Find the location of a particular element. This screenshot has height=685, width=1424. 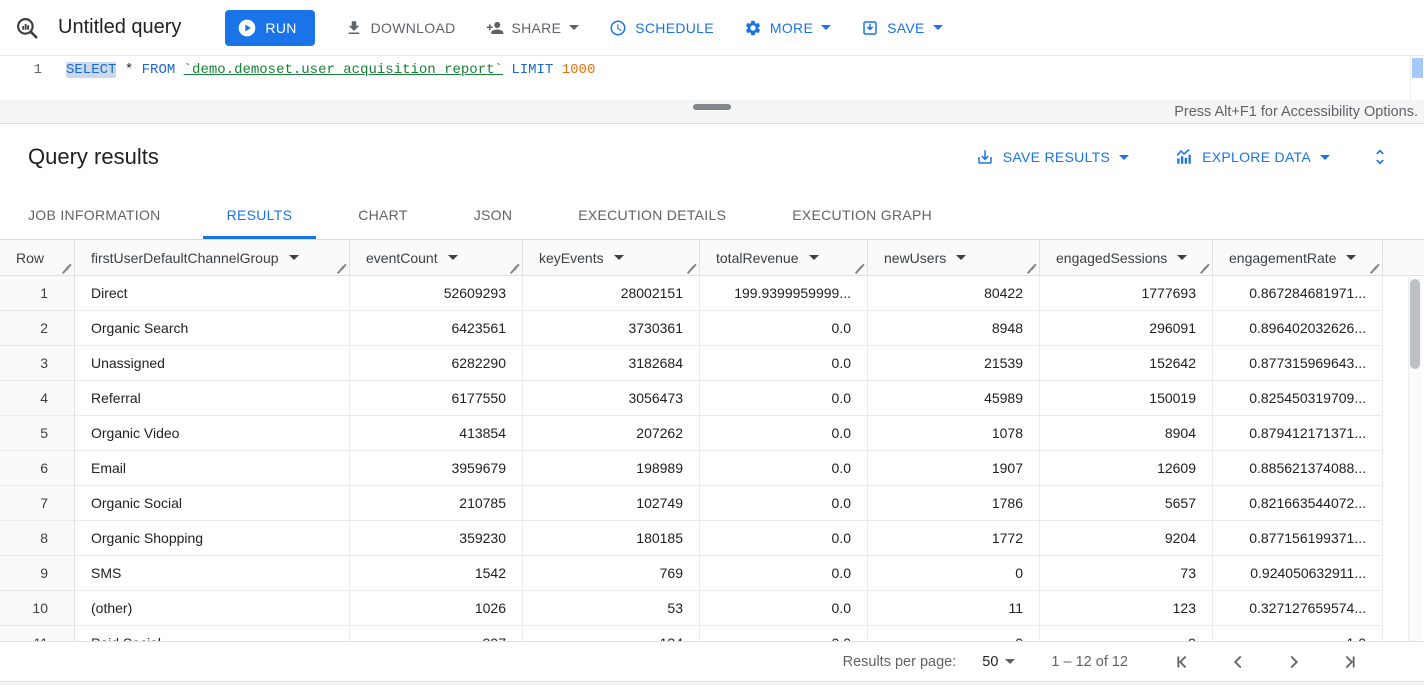

save-results-download-icon is located at coordinates (985, 157).